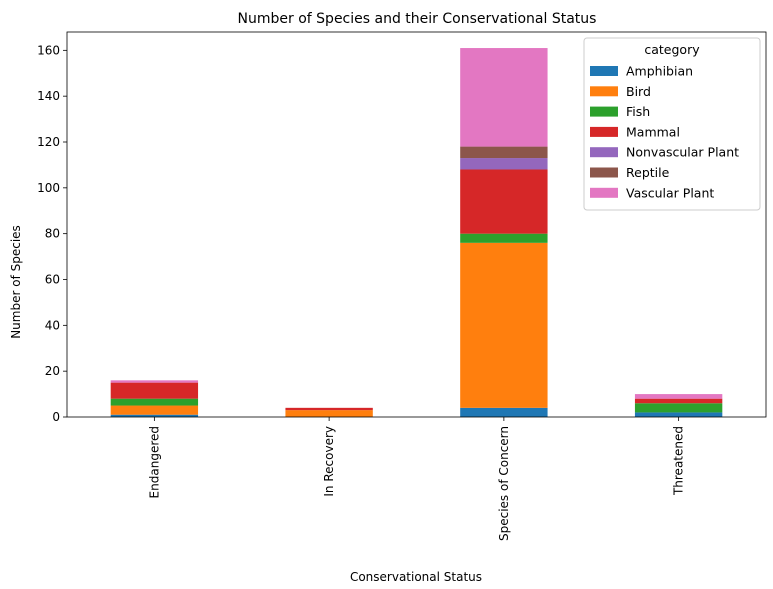  What do you see at coordinates (638, 91) in the screenshot?
I see `legend-entry: Bird` at bounding box center [638, 91].